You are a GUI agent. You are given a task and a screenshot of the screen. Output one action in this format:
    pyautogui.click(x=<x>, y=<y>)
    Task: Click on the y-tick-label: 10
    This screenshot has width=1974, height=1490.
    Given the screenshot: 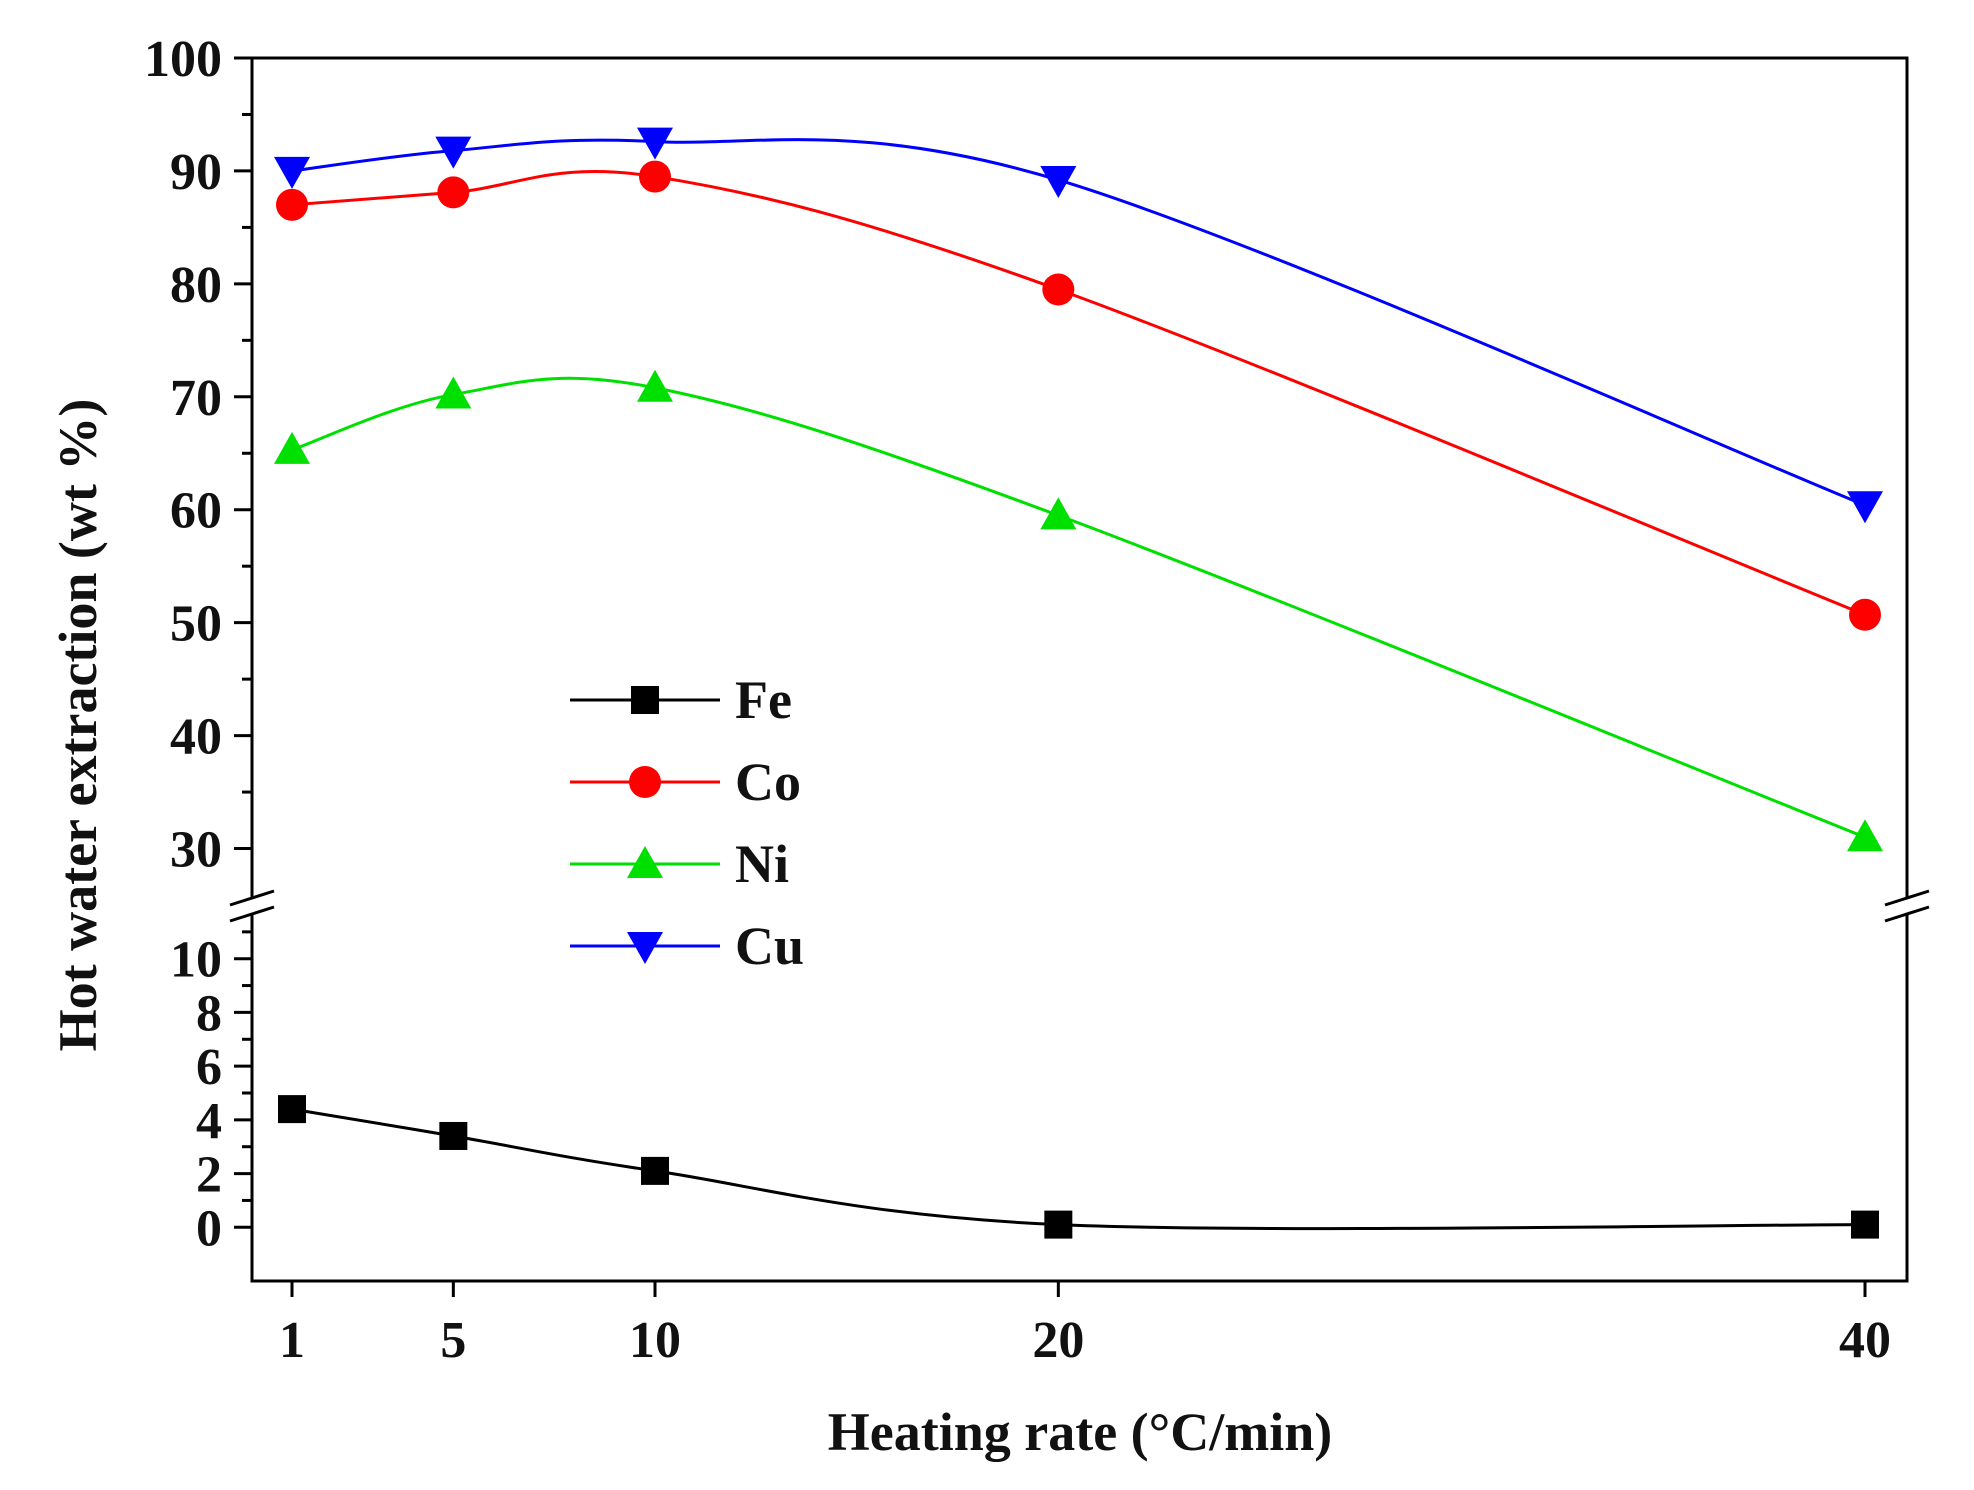 What is the action you would take?
    pyautogui.click(x=196, y=960)
    